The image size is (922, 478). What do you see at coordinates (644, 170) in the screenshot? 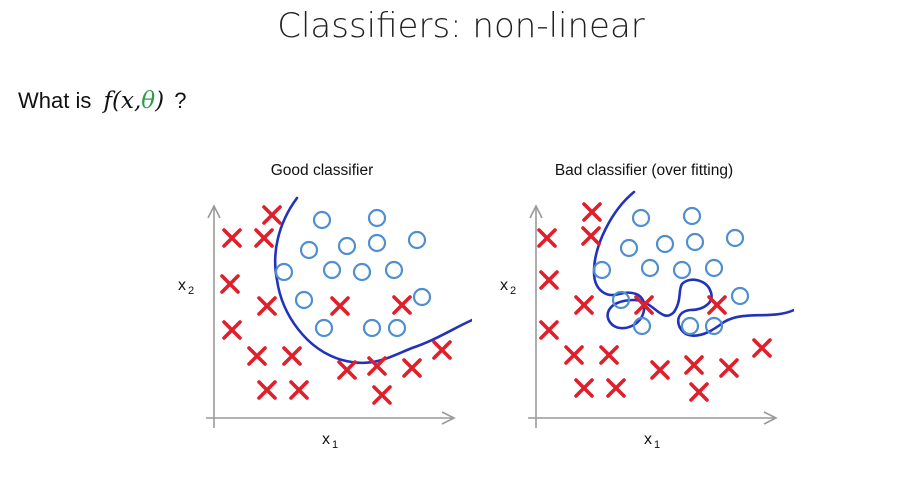
I see `bad-classifier-title: Bad classifier (over fitting)` at bounding box center [644, 170].